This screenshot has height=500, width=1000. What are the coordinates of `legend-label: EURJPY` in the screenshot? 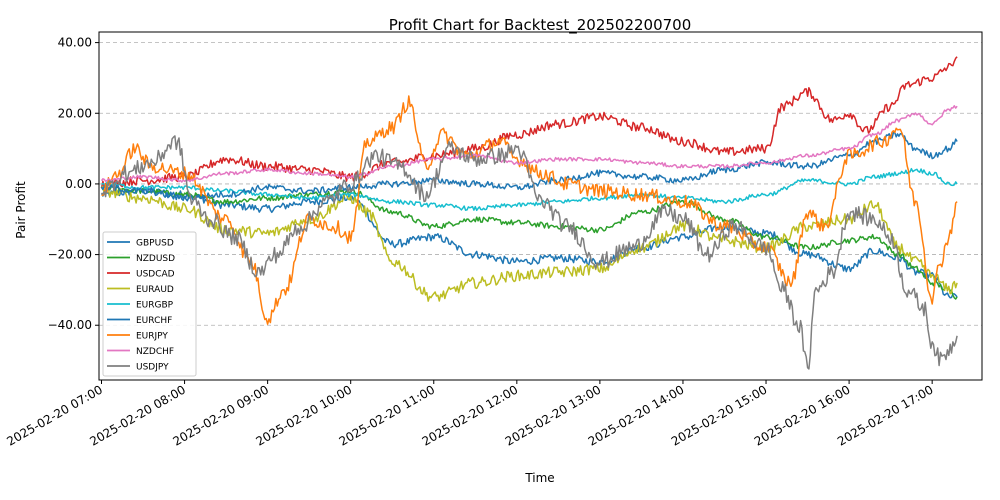 It's located at (152, 337).